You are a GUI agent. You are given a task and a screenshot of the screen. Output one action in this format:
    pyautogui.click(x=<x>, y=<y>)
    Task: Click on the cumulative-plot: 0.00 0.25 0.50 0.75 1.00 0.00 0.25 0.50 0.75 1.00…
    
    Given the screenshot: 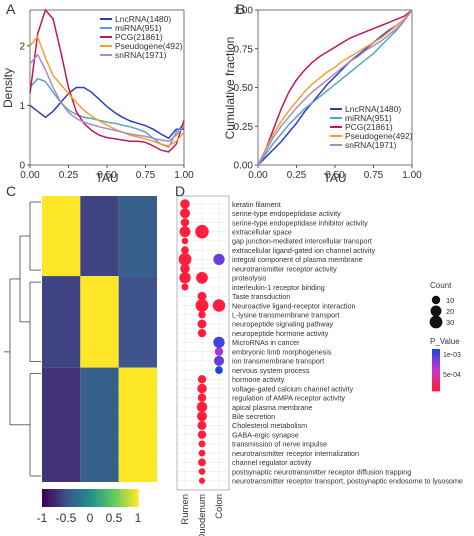 What is the action you would take?
    pyautogui.click(x=322, y=96)
    